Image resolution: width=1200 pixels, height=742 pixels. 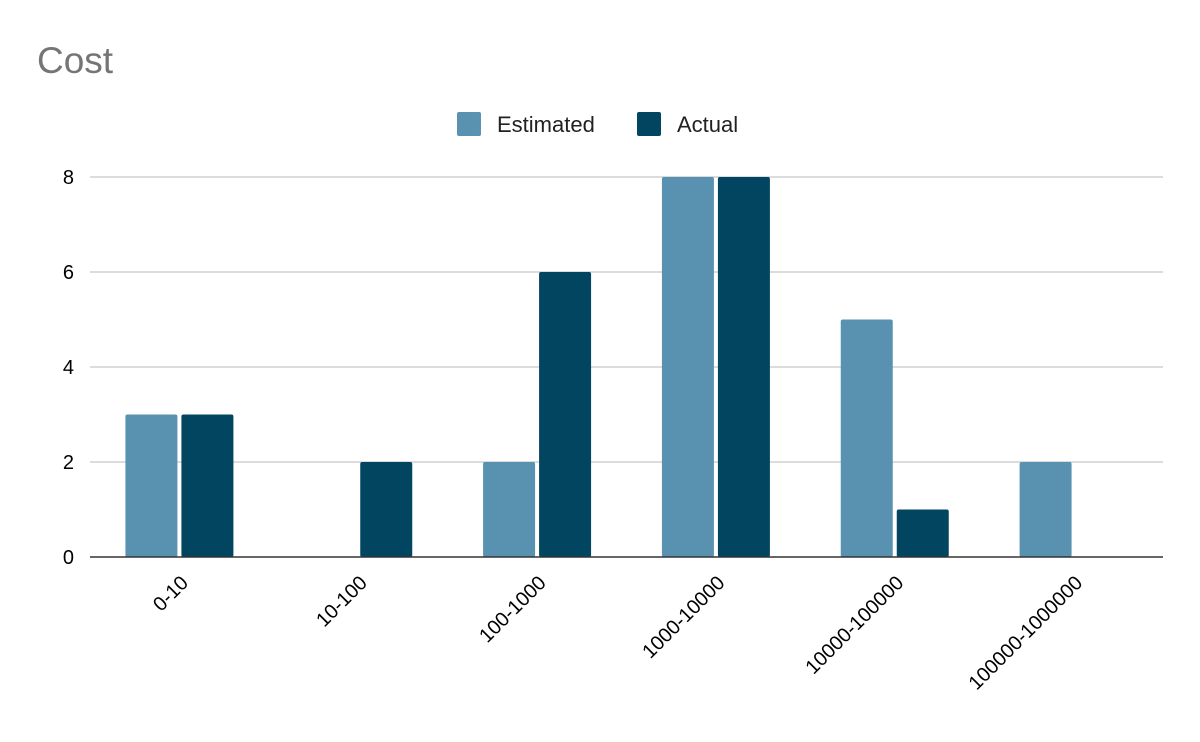 What do you see at coordinates (68, 178) in the screenshot?
I see `y-tick-label: 8` at bounding box center [68, 178].